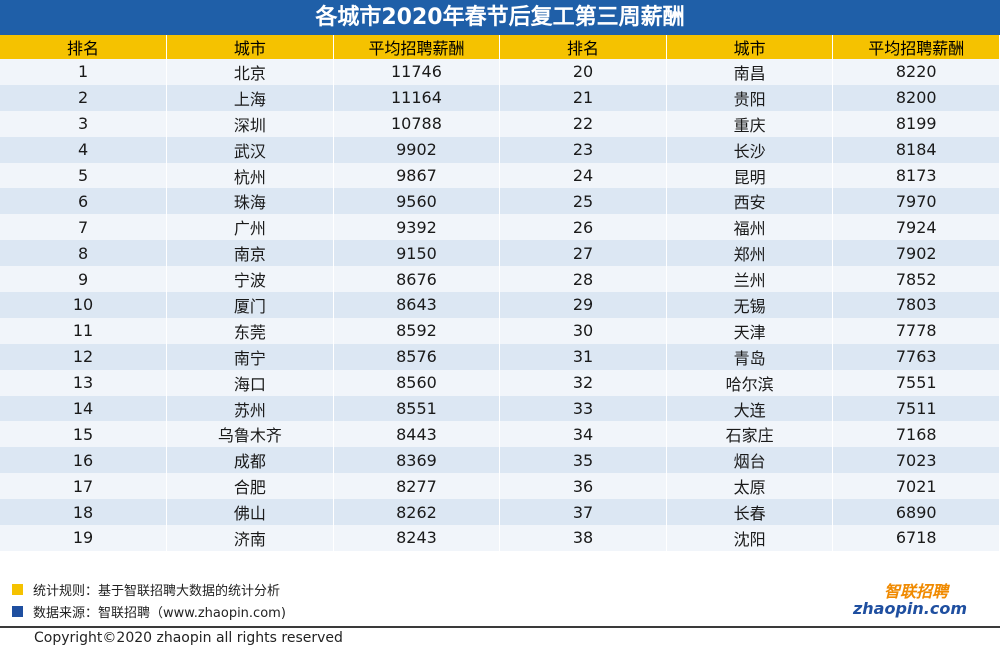  I want to click on cell-salary-left: 8262, so click(417, 512).